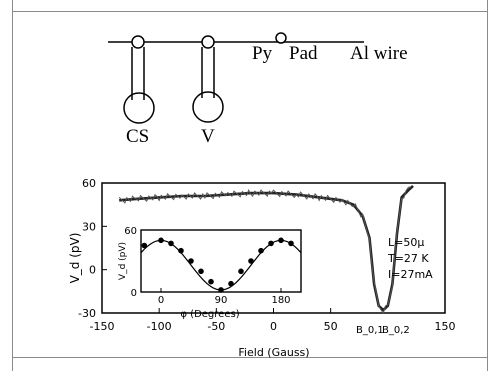 The image size is (498, 371). Describe the element at coordinates (161, 300) in the screenshot. I see `inset-x-tick-label: 0` at that location.